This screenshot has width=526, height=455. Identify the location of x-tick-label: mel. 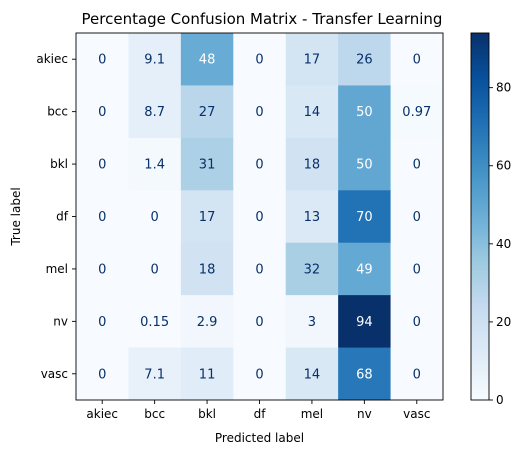
(312, 414).